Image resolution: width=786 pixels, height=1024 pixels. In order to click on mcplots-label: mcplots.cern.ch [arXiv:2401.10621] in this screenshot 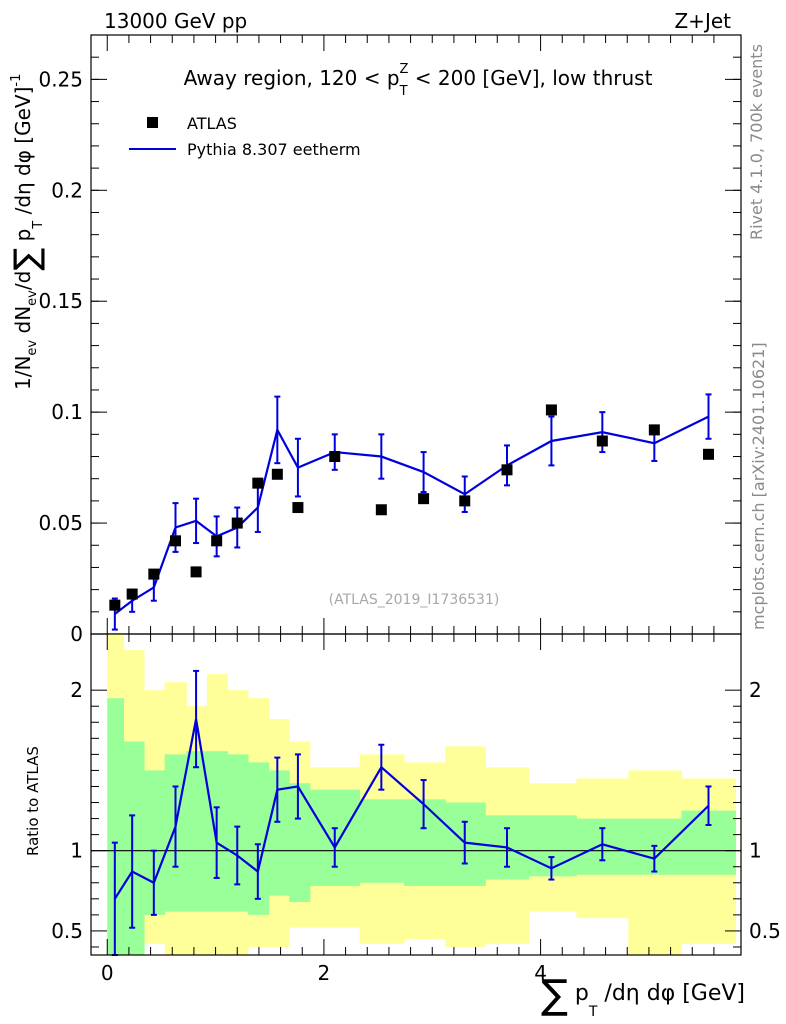, I will do `click(758, 486)`.